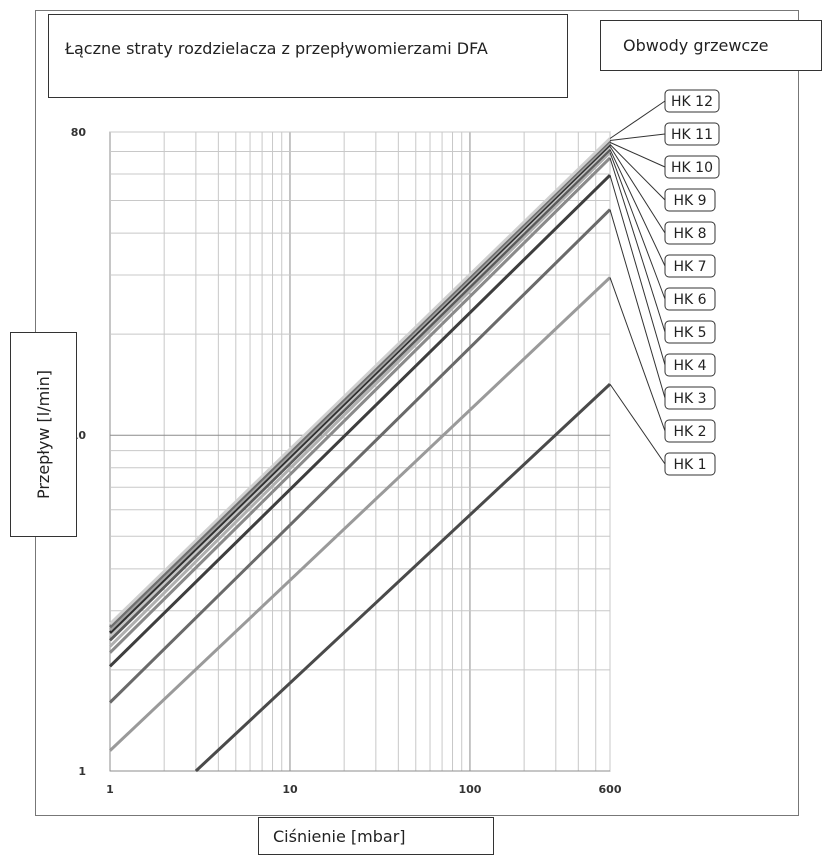 The image size is (837, 855). Describe the element at coordinates (79, 132) in the screenshot. I see `y-tick-label: 80` at that location.